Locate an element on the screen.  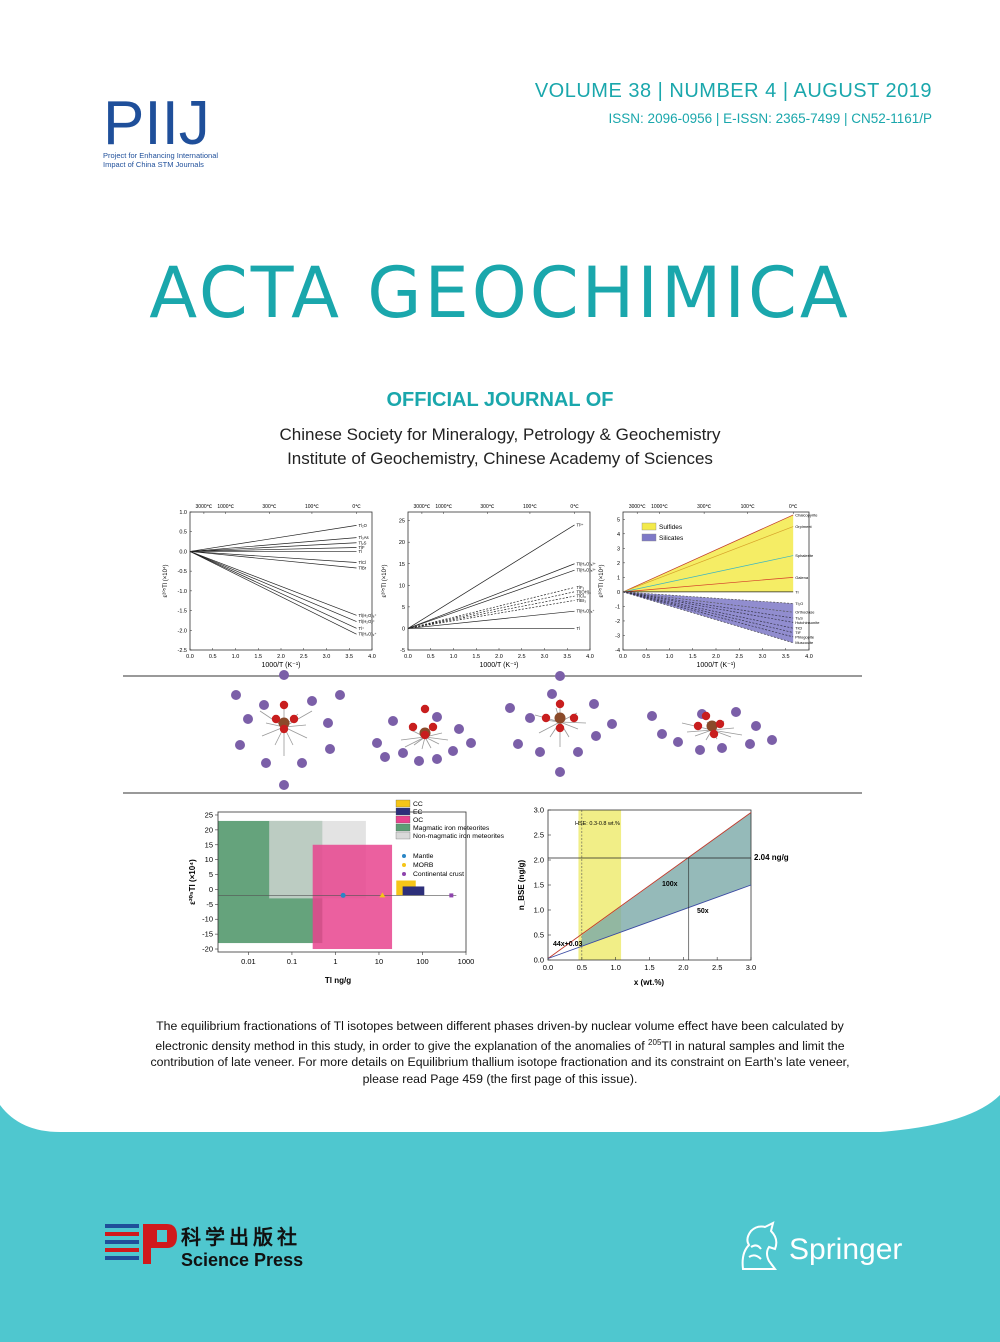
legend-label-silicates: Silicates is located at coordinates (671, 538).